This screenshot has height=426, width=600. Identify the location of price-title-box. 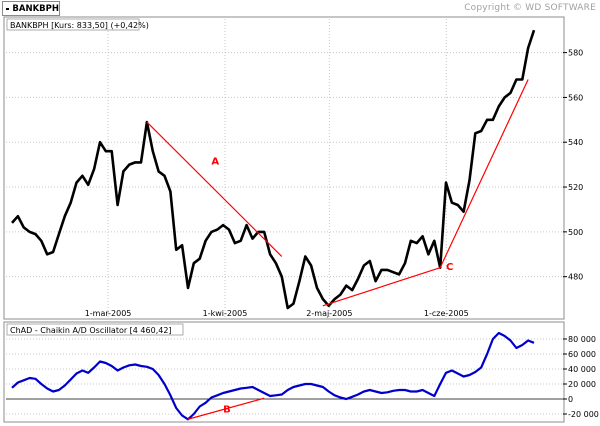
(73, 24).